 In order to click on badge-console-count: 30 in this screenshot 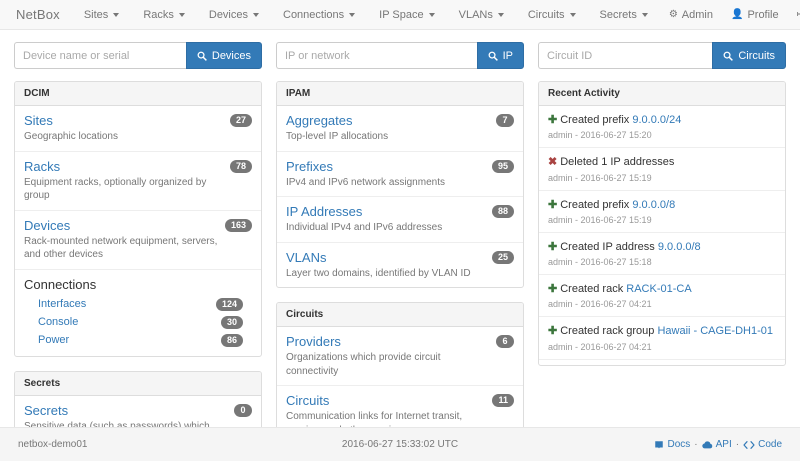, I will do `click(231, 322)`.